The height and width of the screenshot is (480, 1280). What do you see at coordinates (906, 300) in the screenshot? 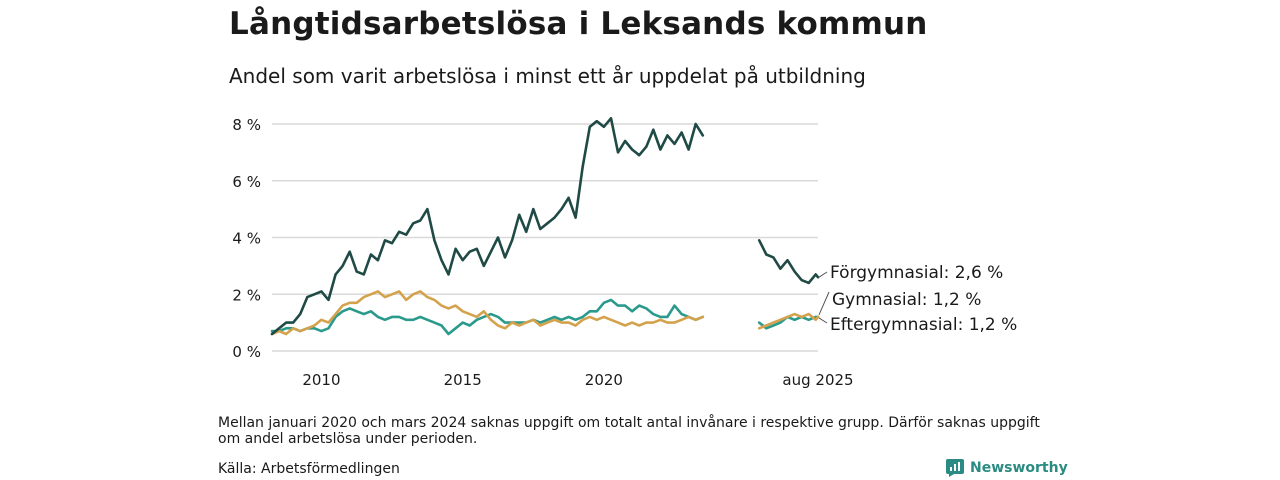
I see `series-end-label: Gymnasial: 1,2 %` at bounding box center [906, 300].